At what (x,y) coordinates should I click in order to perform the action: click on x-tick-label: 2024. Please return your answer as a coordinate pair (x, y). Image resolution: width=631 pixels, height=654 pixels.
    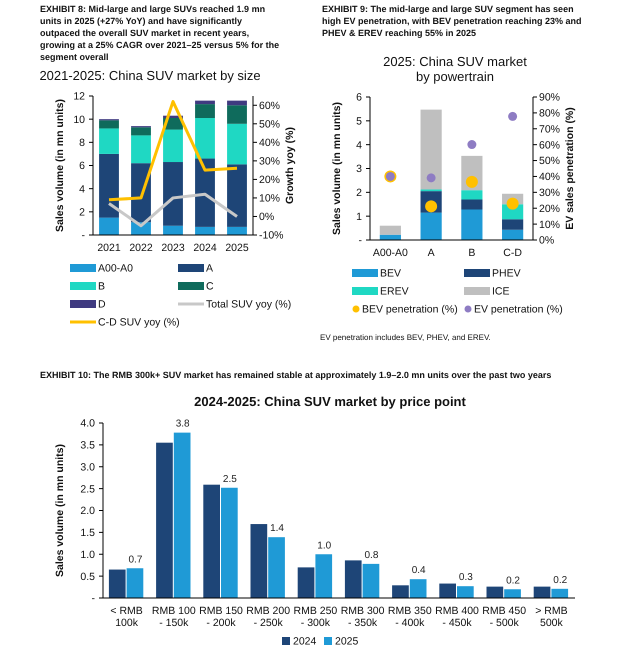
    Looking at the image, I should click on (205, 248).